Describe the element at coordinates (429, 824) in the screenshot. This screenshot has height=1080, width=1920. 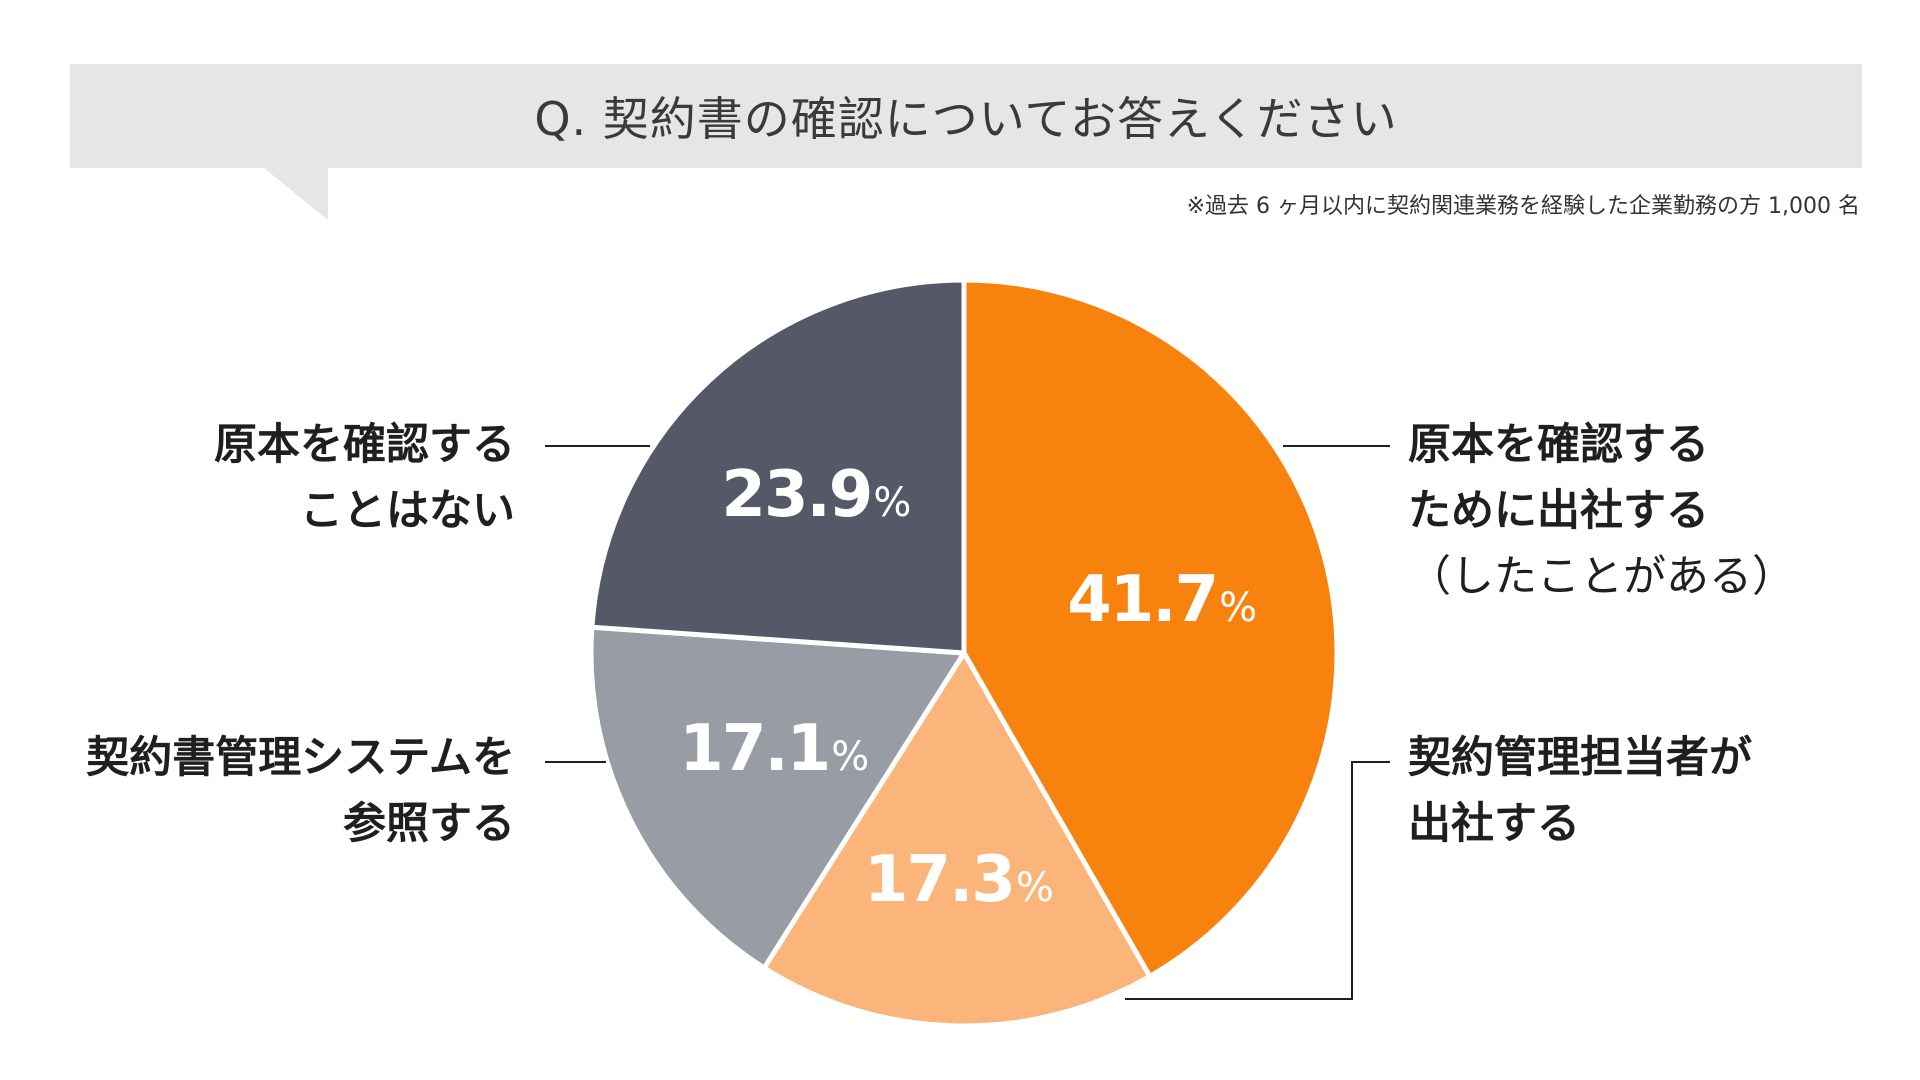
I see `slice-label-line: 参照する` at that location.